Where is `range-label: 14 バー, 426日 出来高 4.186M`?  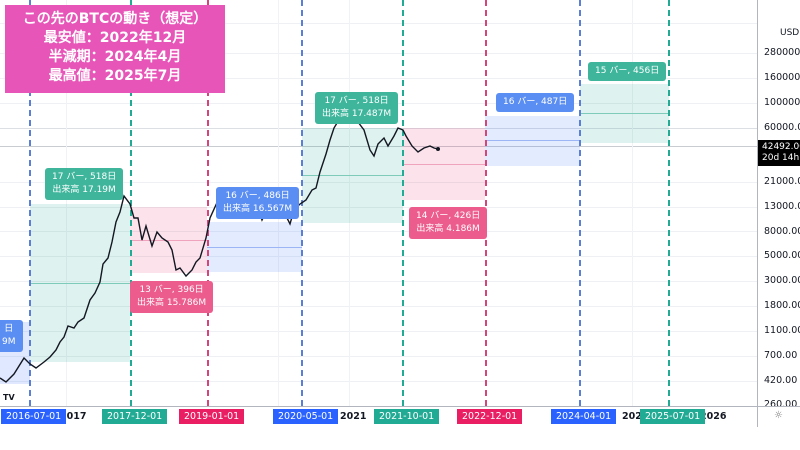
range-label: 14 バー, 426日 出来高 4.186M is located at coordinates (448, 223).